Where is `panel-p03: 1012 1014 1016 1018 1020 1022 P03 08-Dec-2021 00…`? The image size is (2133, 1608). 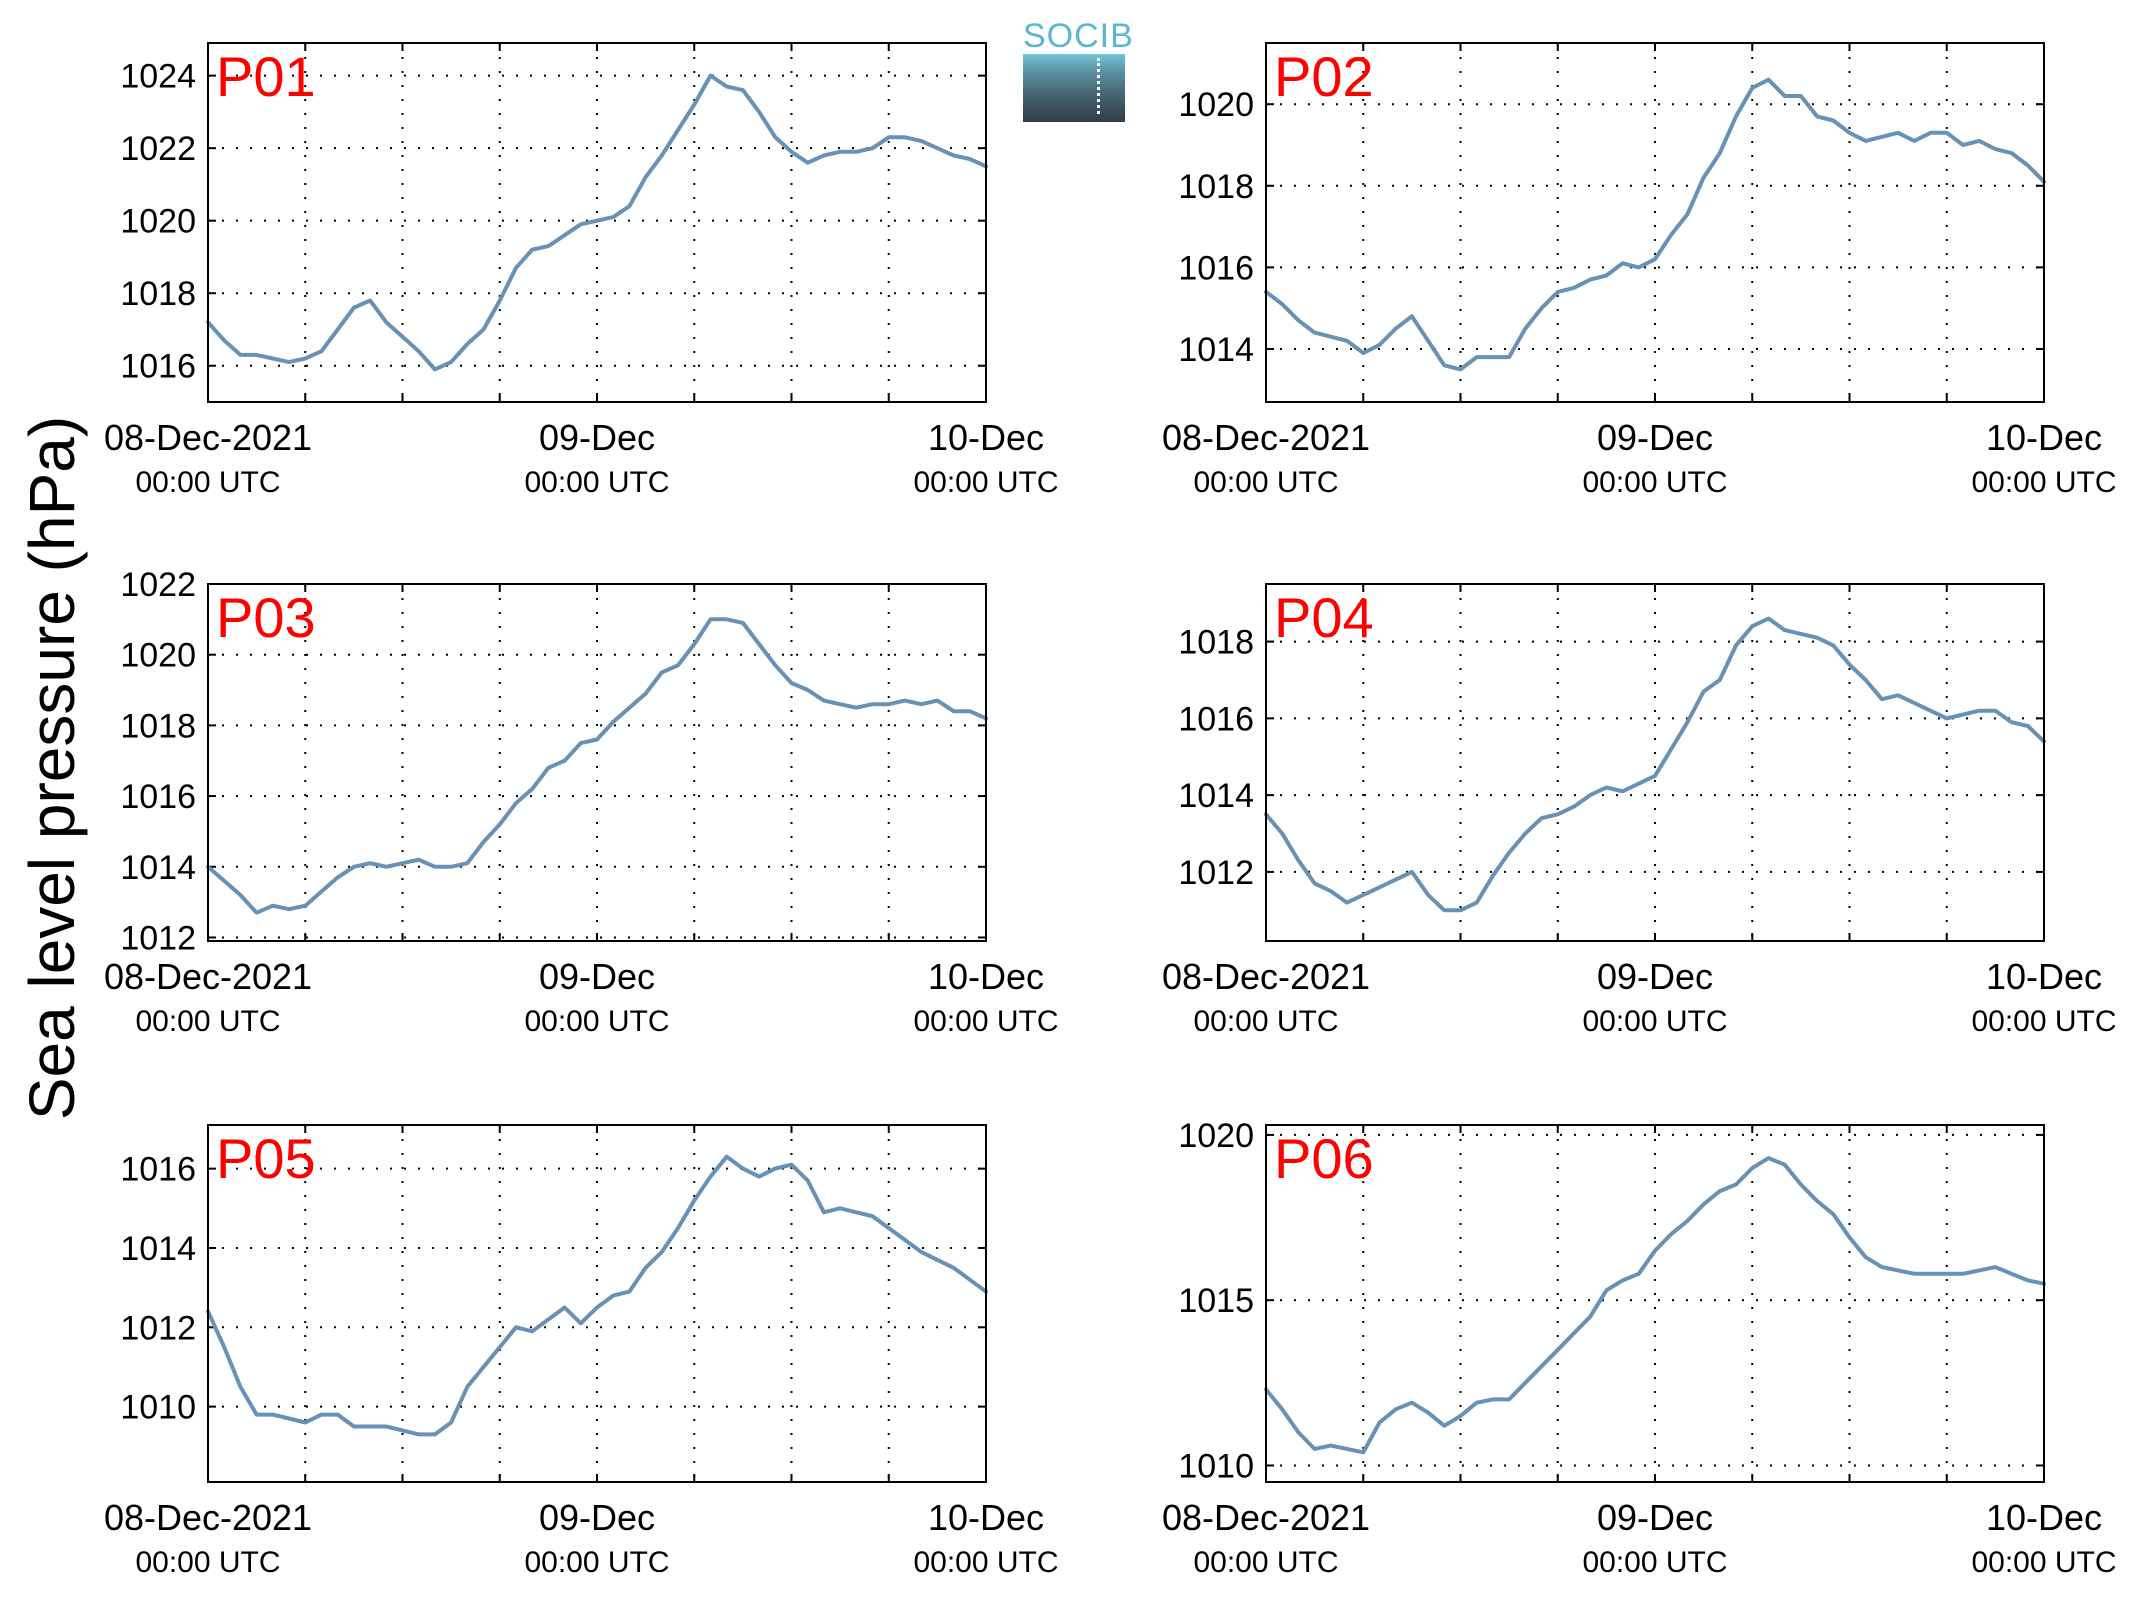 panel-p03: 1012 1014 1016 1018 1020 1022 P03 08-Dec-2021 00… is located at coordinates (581, 802).